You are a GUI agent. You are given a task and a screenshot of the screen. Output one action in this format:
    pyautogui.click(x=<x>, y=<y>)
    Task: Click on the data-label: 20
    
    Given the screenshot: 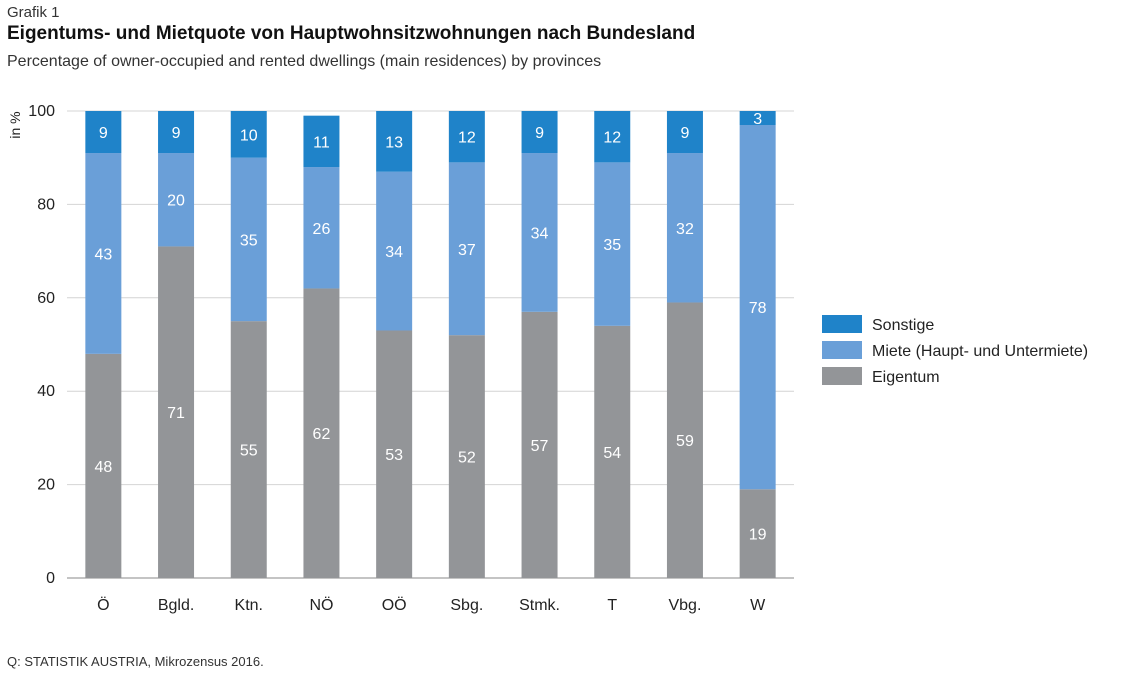 What is the action you would take?
    pyautogui.click(x=176, y=201)
    